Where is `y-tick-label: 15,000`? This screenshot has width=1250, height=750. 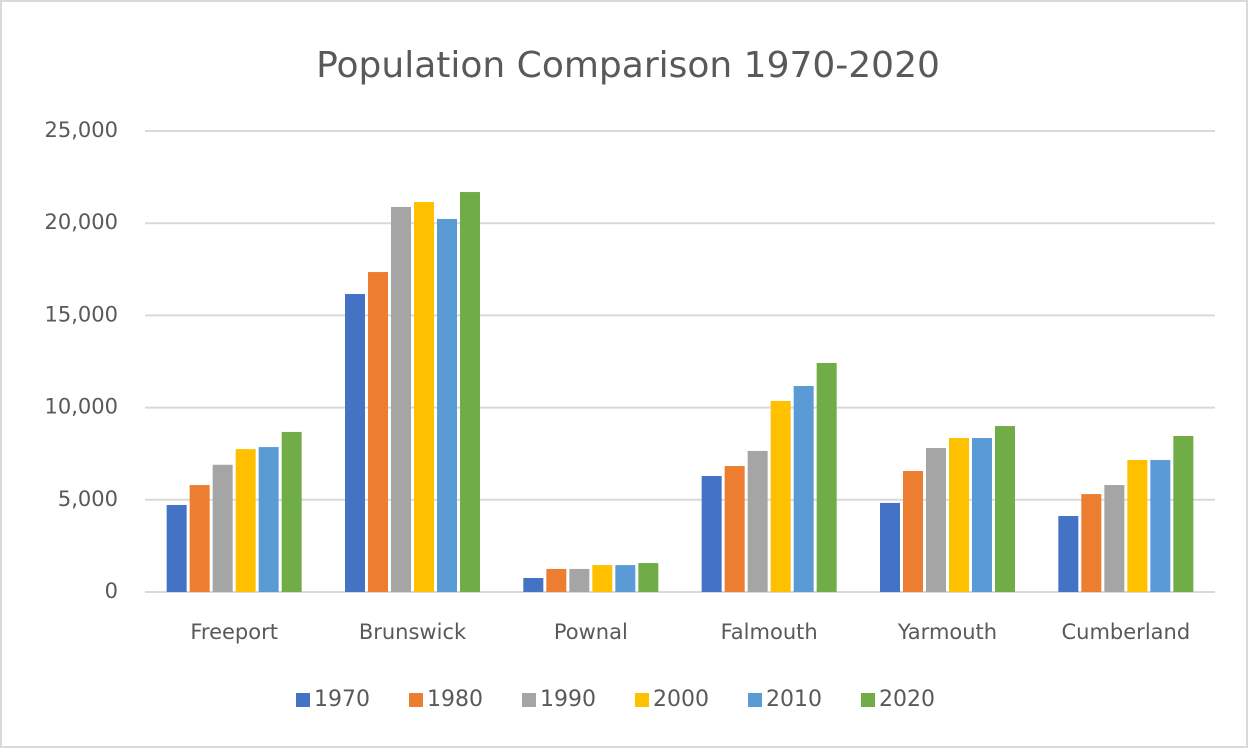 y-tick-label: 15,000 is located at coordinates (81, 314).